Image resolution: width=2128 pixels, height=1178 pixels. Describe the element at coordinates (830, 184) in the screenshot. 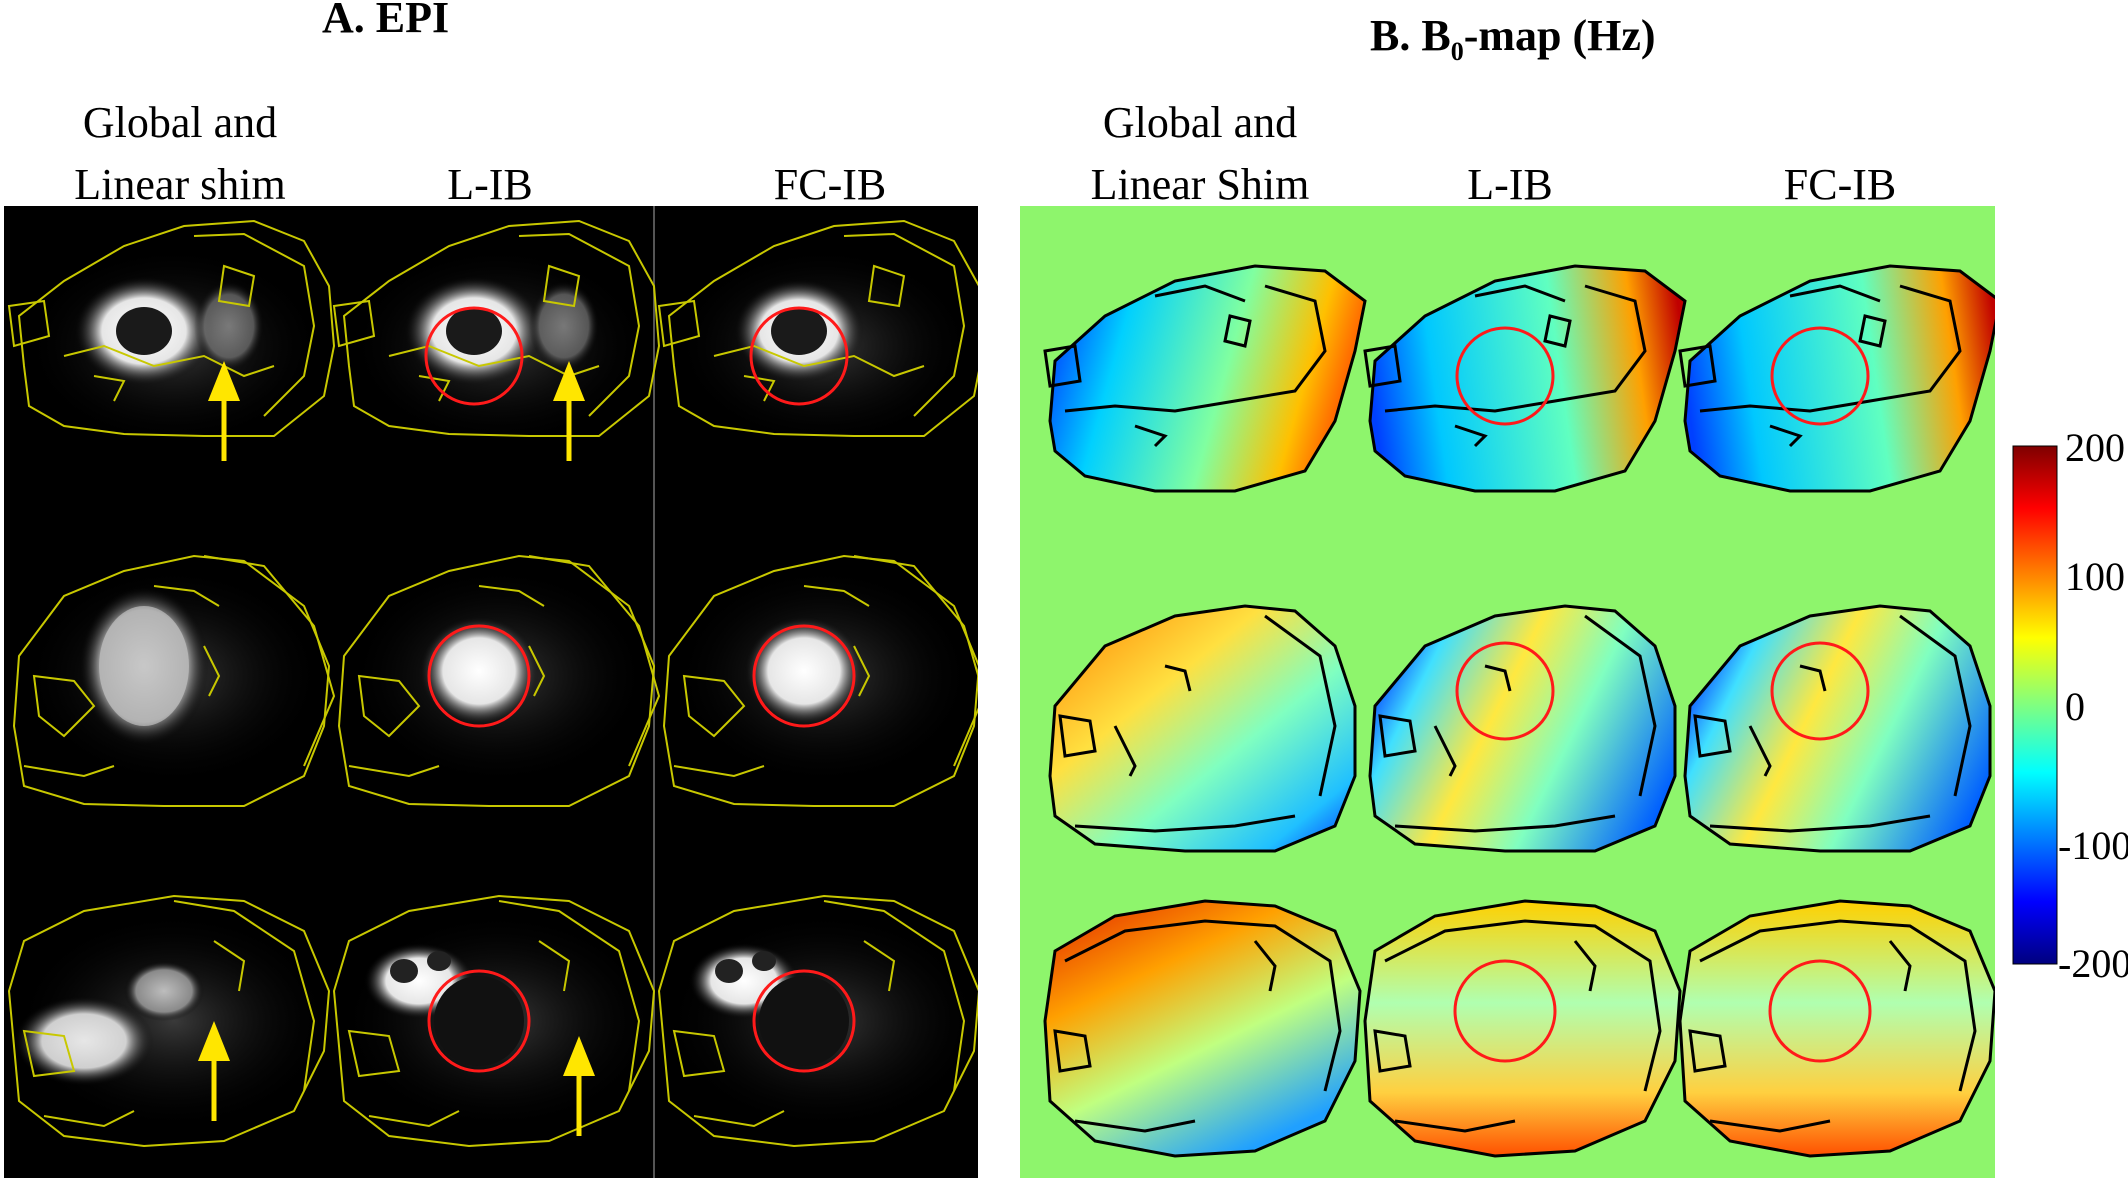

I see `panel-a-col-label-3: FC-IB` at that location.